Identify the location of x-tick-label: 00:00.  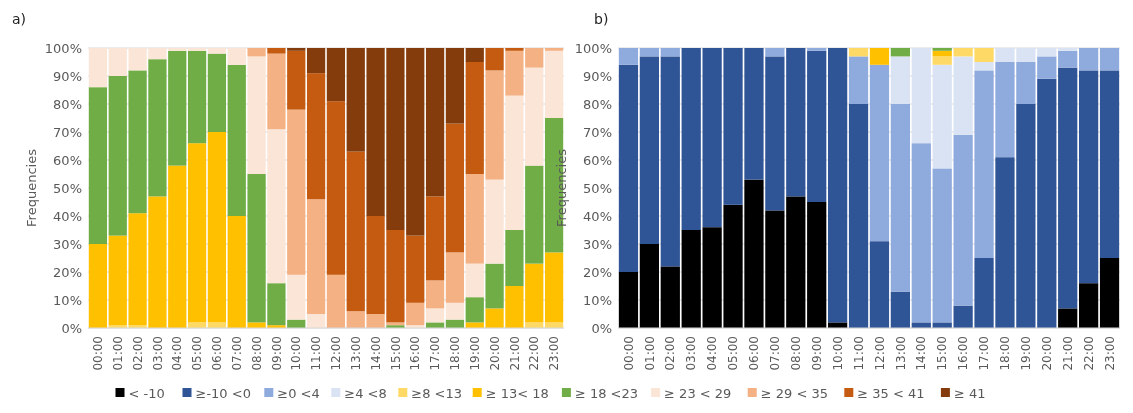
(98, 353).